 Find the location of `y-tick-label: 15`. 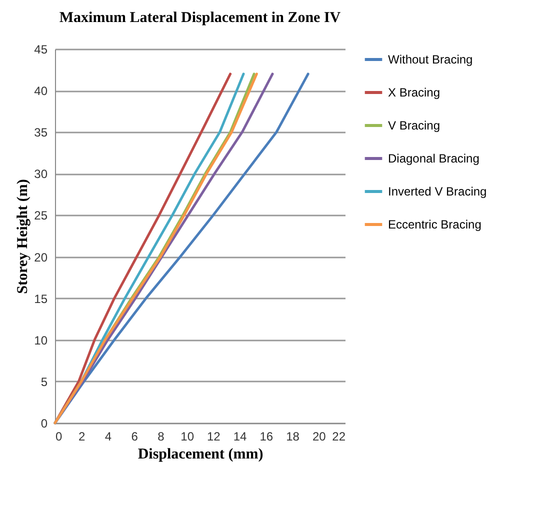

y-tick-label: 15 is located at coordinates (41, 299).